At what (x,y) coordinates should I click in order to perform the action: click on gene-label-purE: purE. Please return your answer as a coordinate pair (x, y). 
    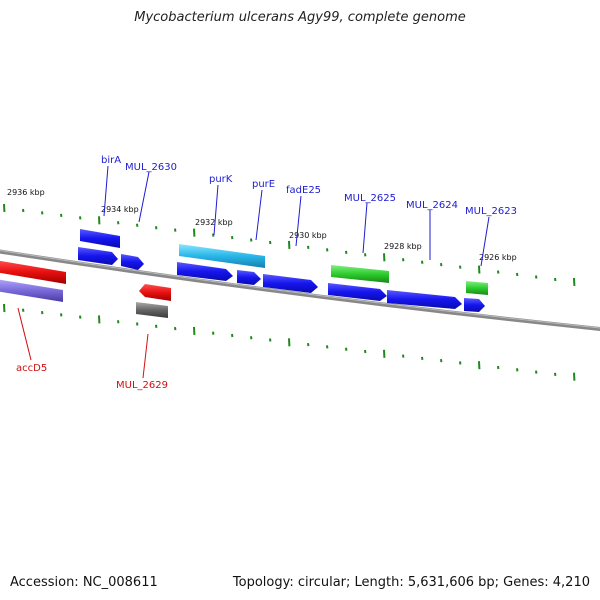
    Looking at the image, I should click on (263, 184).